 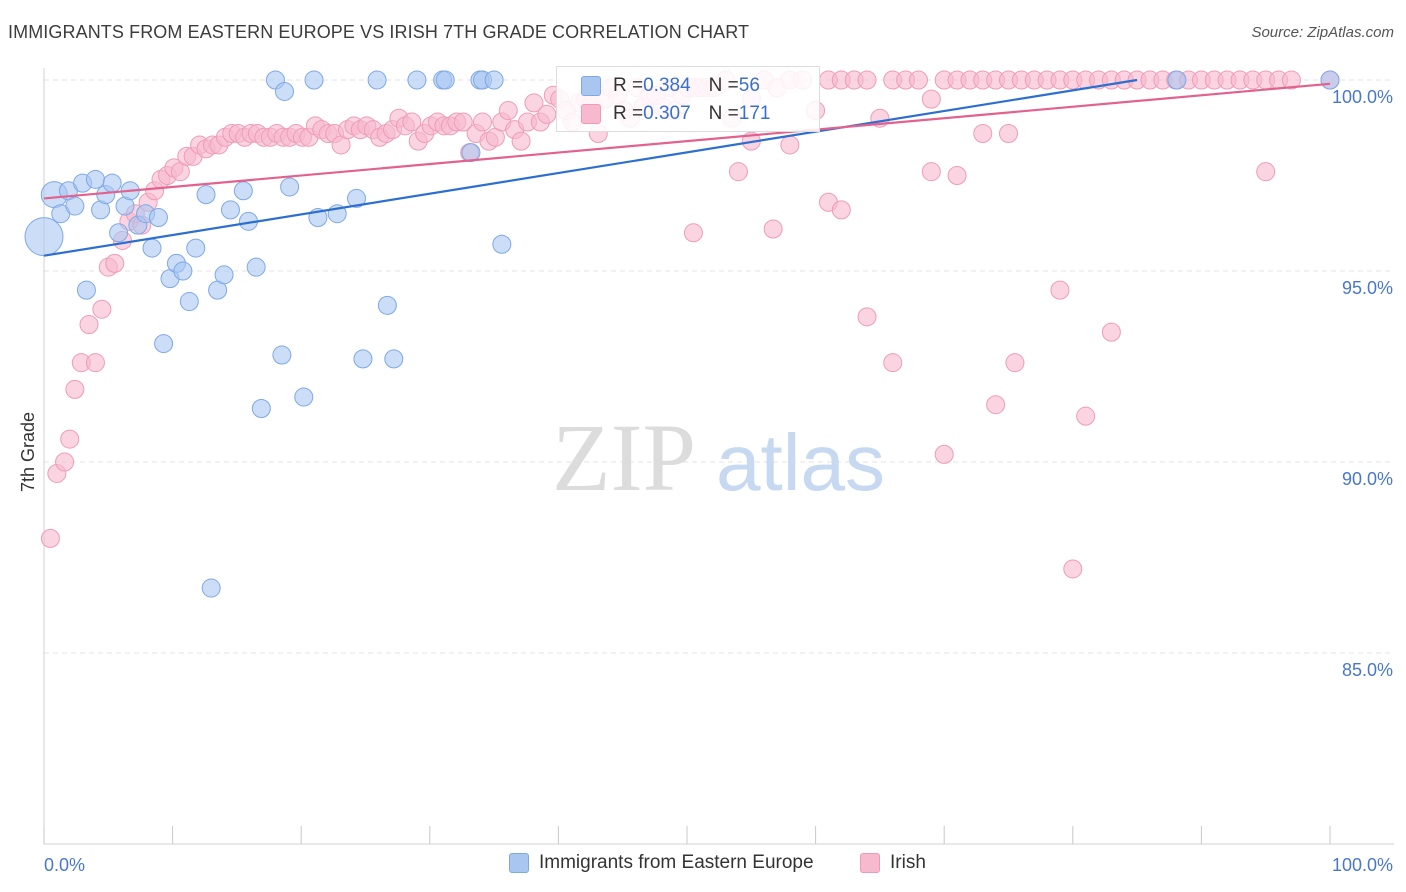 I want to click on legend-label-irish: Irish, so click(x=908, y=862).